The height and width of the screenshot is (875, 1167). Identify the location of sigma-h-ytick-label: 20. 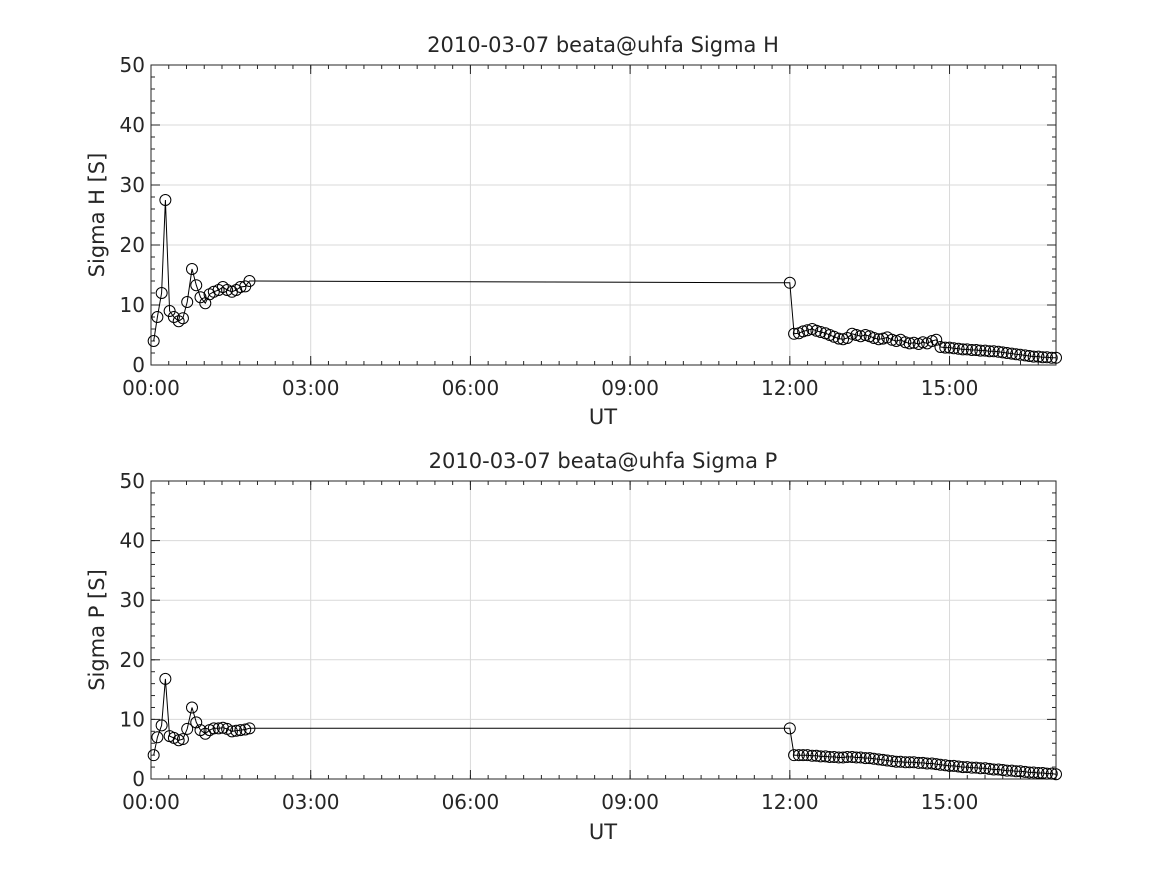
(132, 245).